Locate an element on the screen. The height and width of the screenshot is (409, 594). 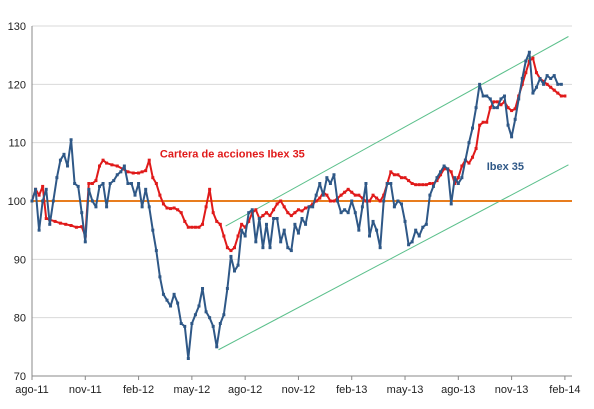
y-tick-label: 100 is located at coordinates (17, 202).